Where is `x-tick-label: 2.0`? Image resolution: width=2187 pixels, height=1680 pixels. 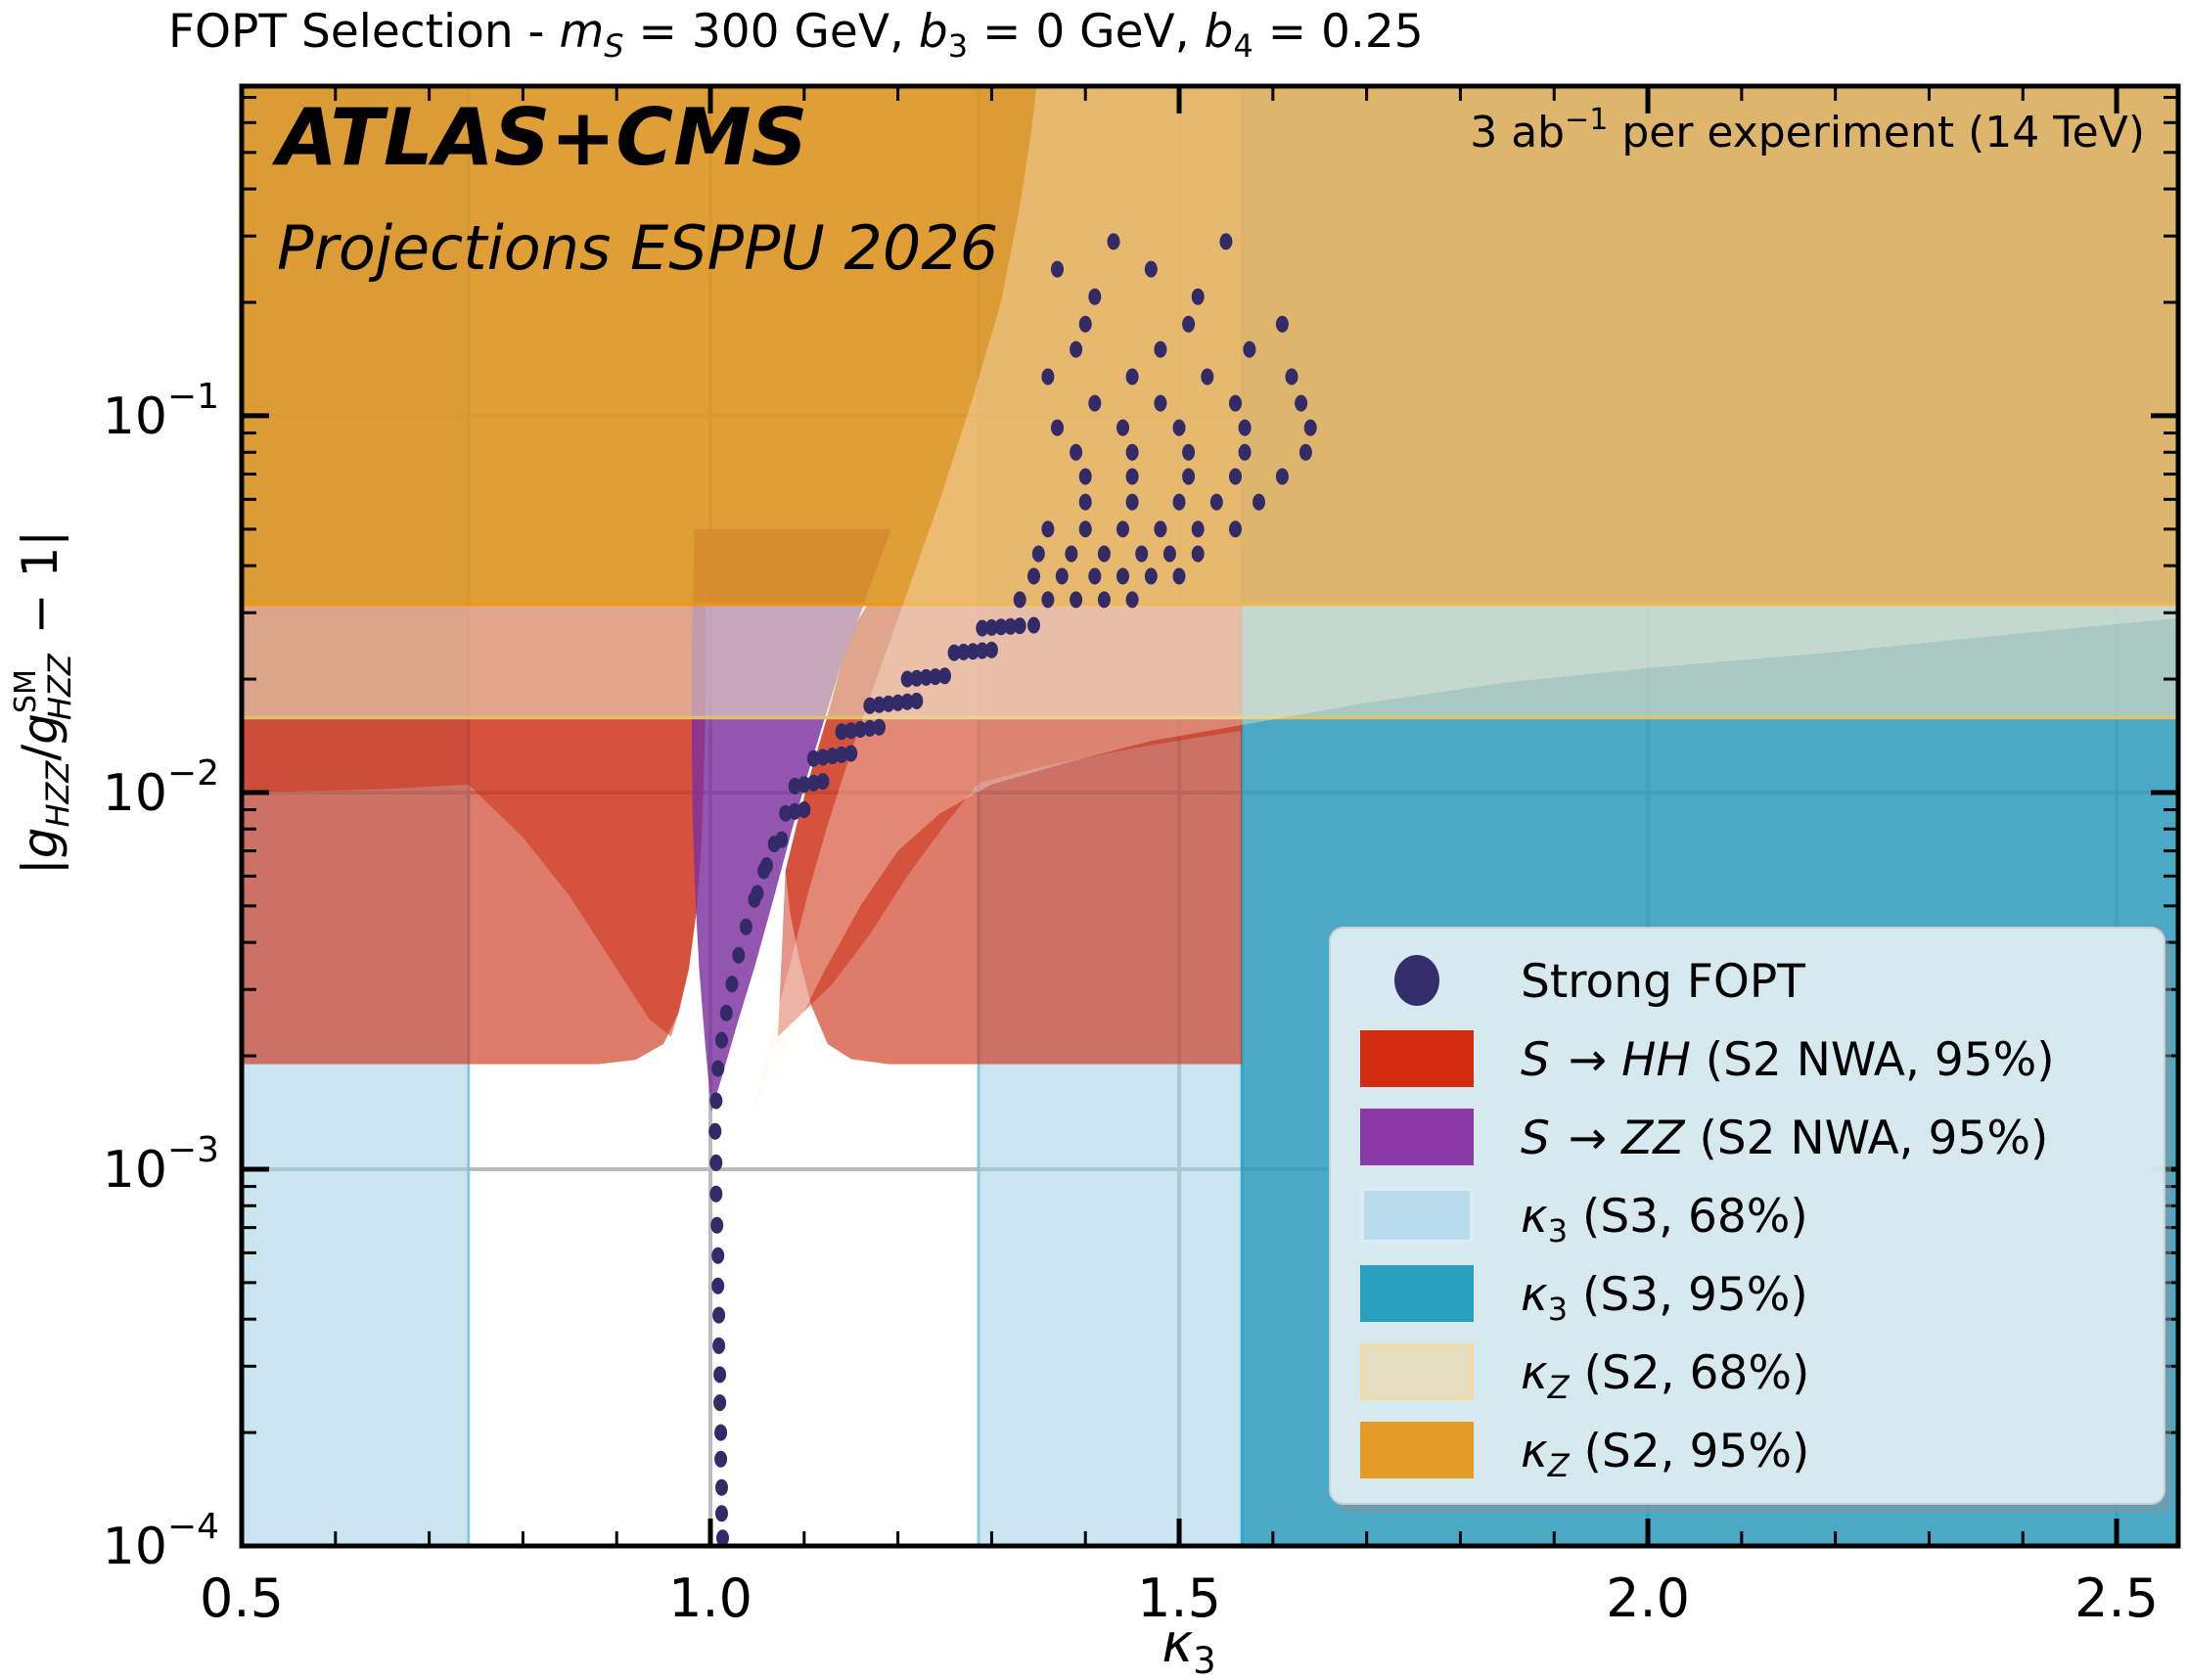
x-tick-label: 2.0 is located at coordinates (1648, 1598).